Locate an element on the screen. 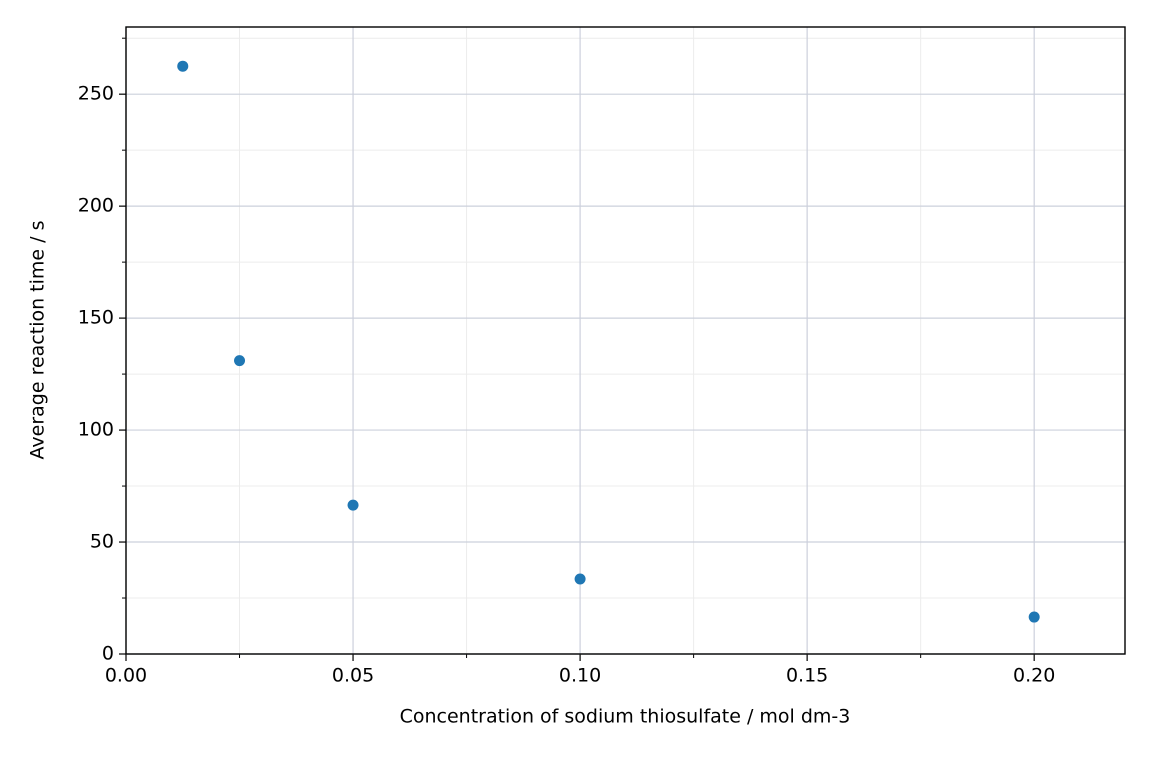  x-tick-label: 0.20 is located at coordinates (1034, 676).